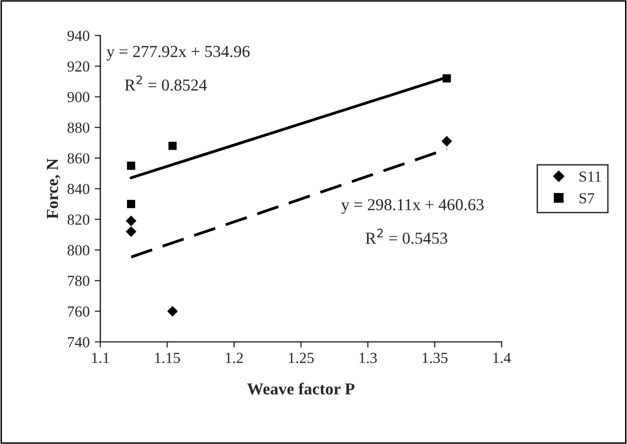  I want to click on x-tick-label: 1.15, so click(167, 358).